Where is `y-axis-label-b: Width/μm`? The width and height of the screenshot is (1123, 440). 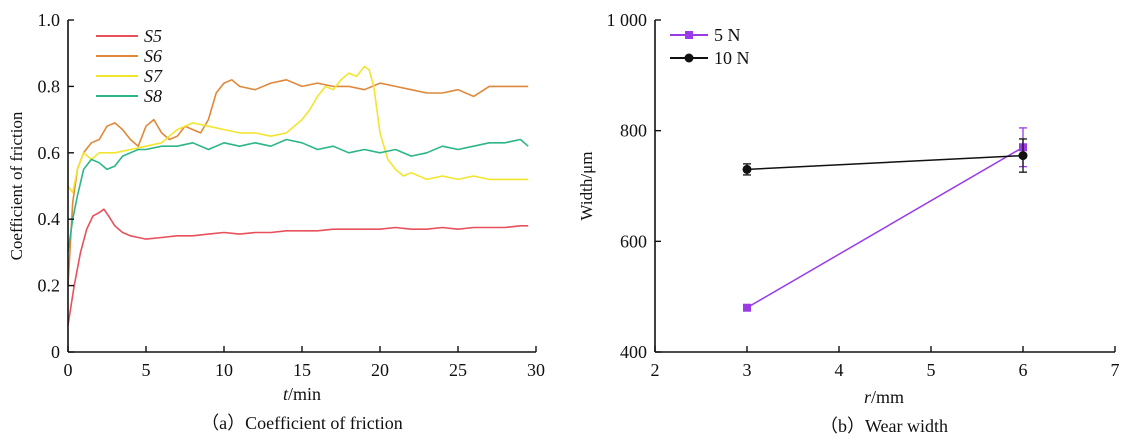 y-axis-label-b: Width/μm is located at coordinates (586, 186).